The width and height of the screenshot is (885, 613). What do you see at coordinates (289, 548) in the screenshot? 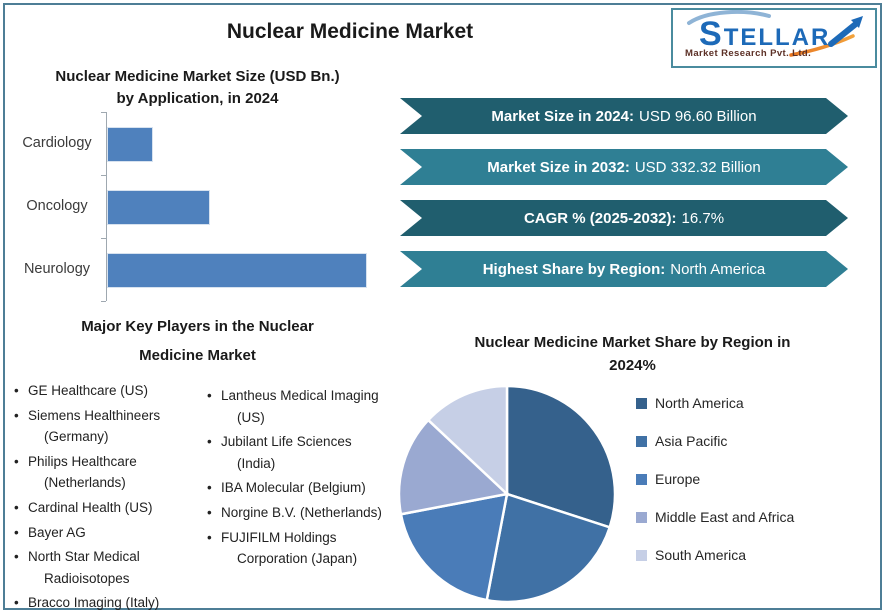
I see `key-player-name: FUJIFILM Holdings Corporation (Japan)` at bounding box center [289, 548].